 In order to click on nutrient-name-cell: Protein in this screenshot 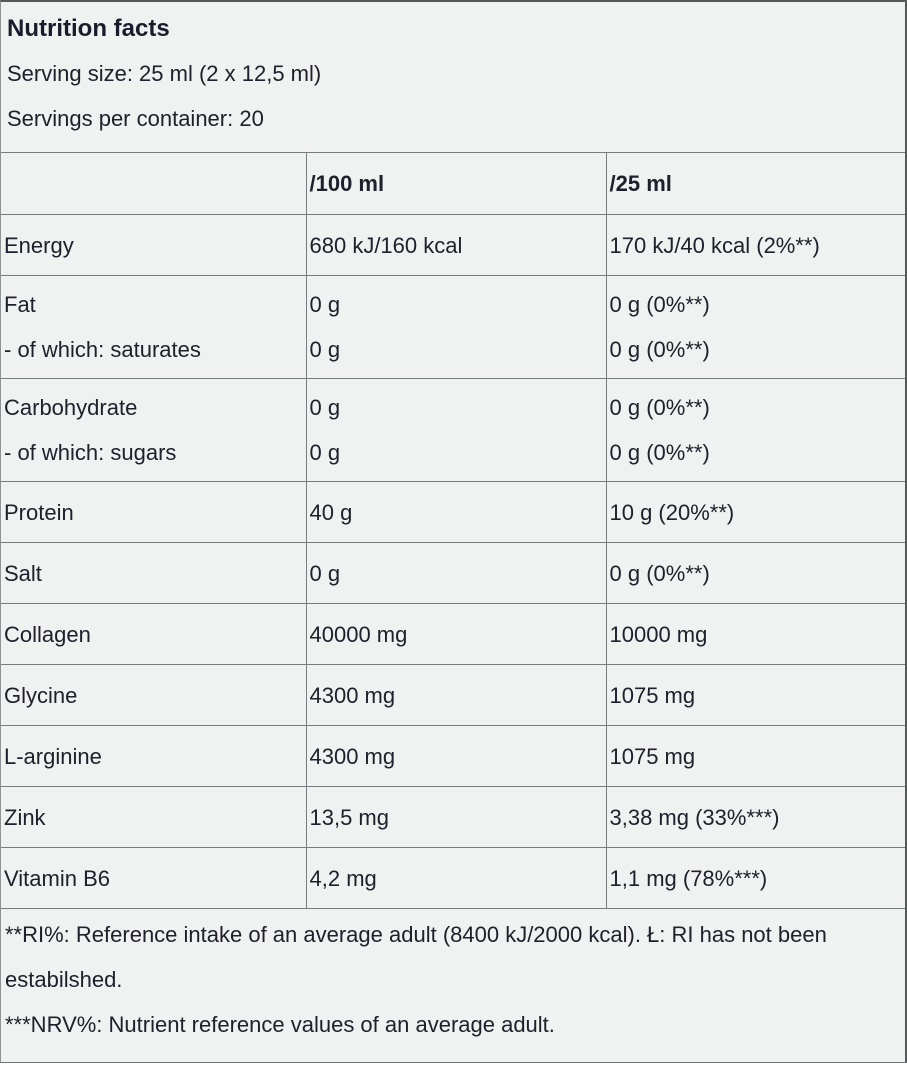, I will do `click(154, 512)`.